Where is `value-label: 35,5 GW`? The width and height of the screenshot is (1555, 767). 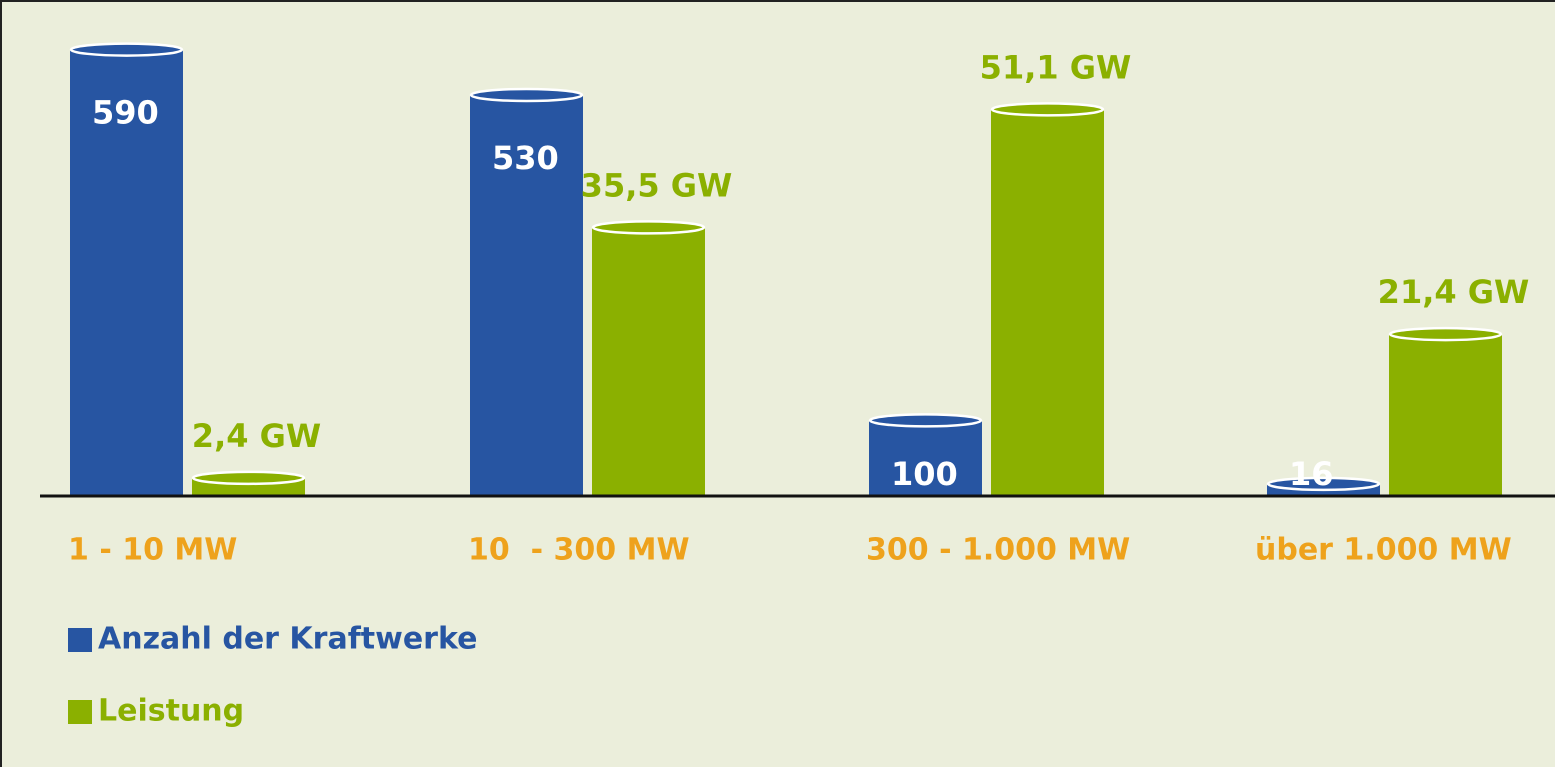
value-label: 35,5 GW is located at coordinates (657, 185).